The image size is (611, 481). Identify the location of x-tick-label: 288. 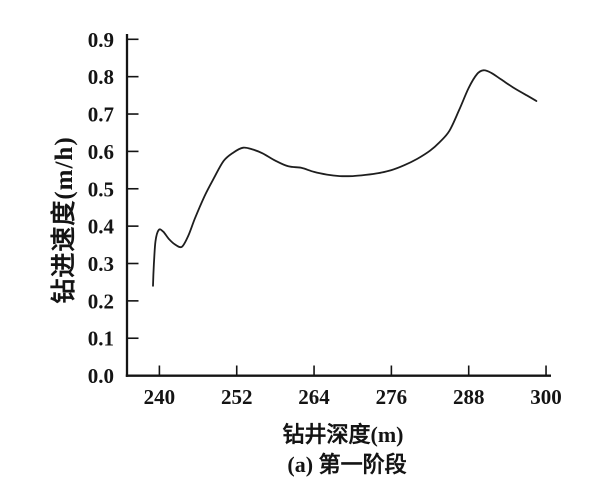
(469, 397).